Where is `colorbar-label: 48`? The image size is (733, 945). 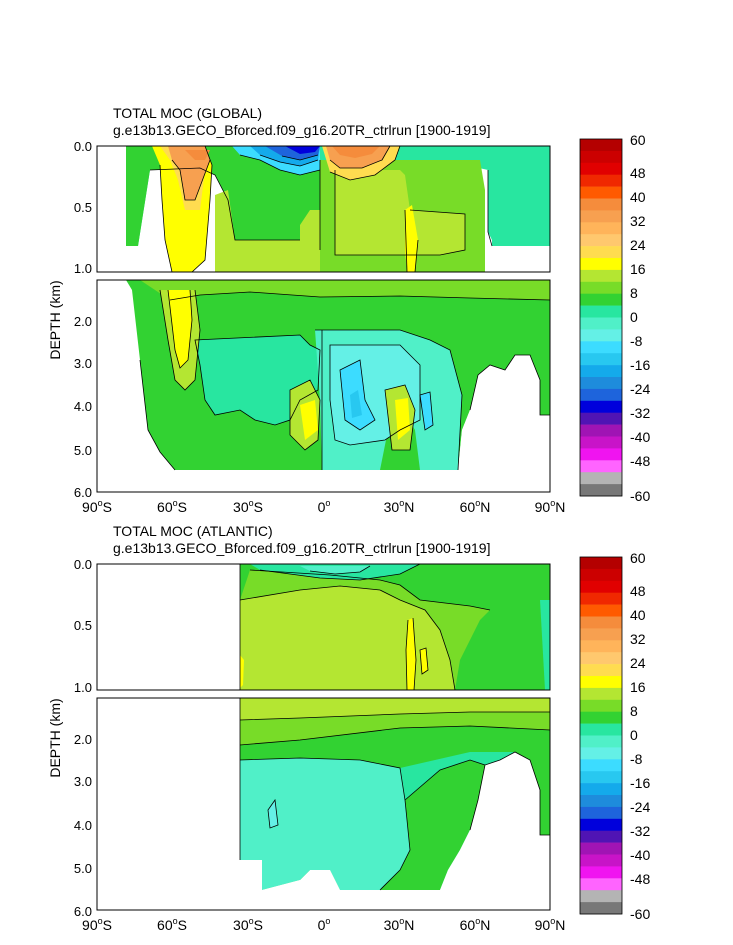 colorbar-label: 48 is located at coordinates (638, 591).